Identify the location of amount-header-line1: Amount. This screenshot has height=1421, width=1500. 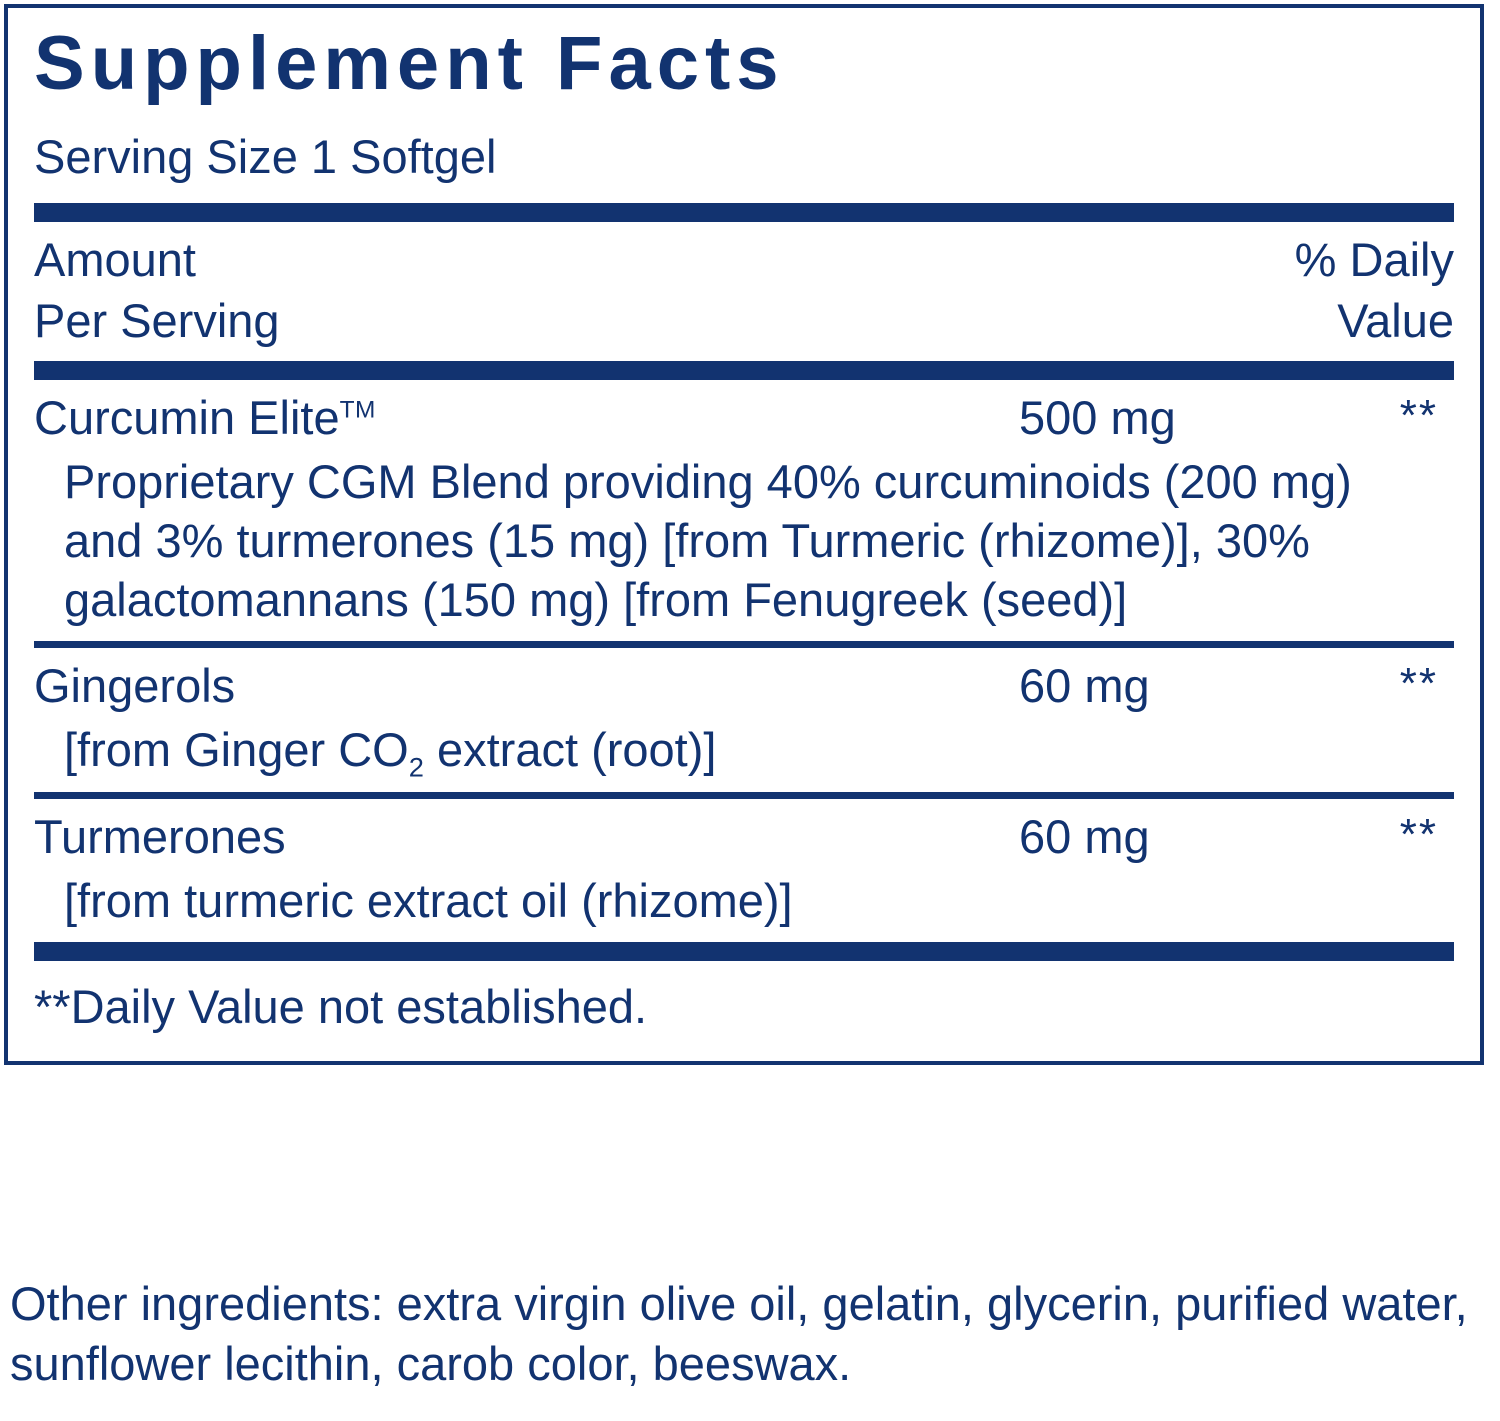
(115, 260).